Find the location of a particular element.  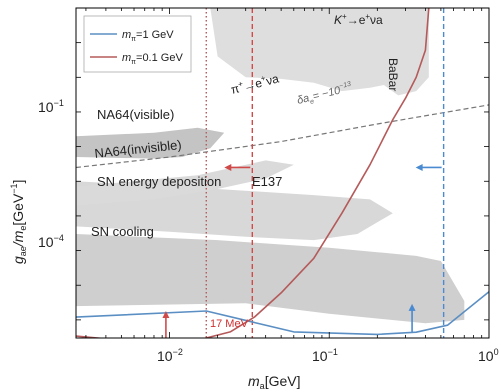

label-babar: BaBar is located at coordinates (393, 74).